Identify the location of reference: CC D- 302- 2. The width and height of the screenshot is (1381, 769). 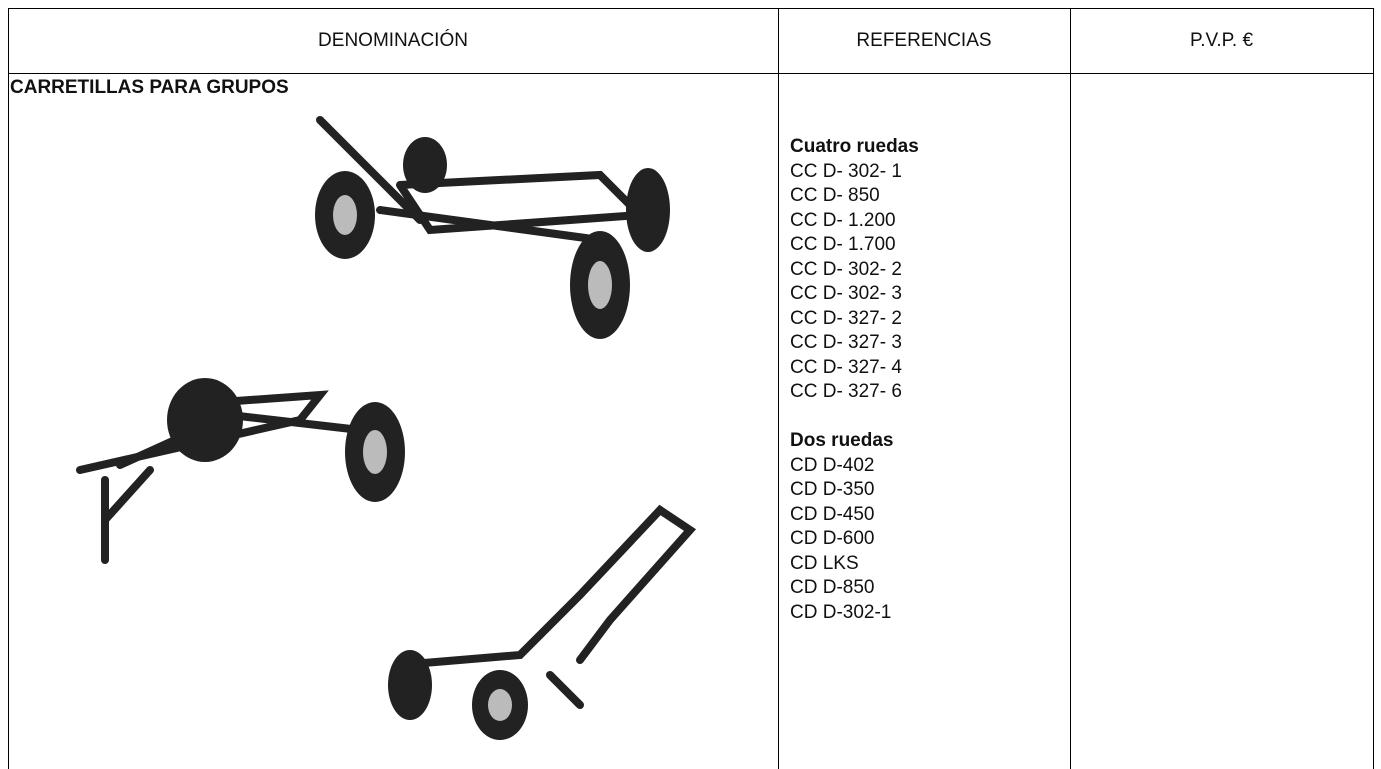
(846, 269).